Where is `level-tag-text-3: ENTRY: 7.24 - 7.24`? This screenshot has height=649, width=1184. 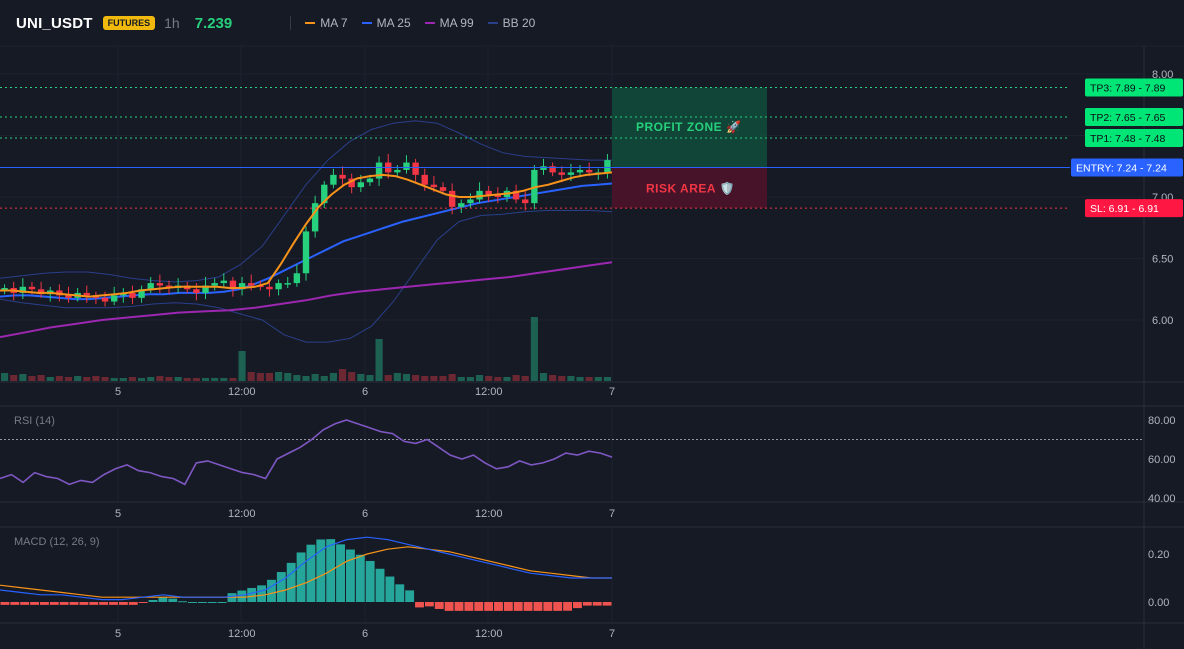 level-tag-text-3: ENTRY: 7.24 - 7.24 is located at coordinates (1121, 168).